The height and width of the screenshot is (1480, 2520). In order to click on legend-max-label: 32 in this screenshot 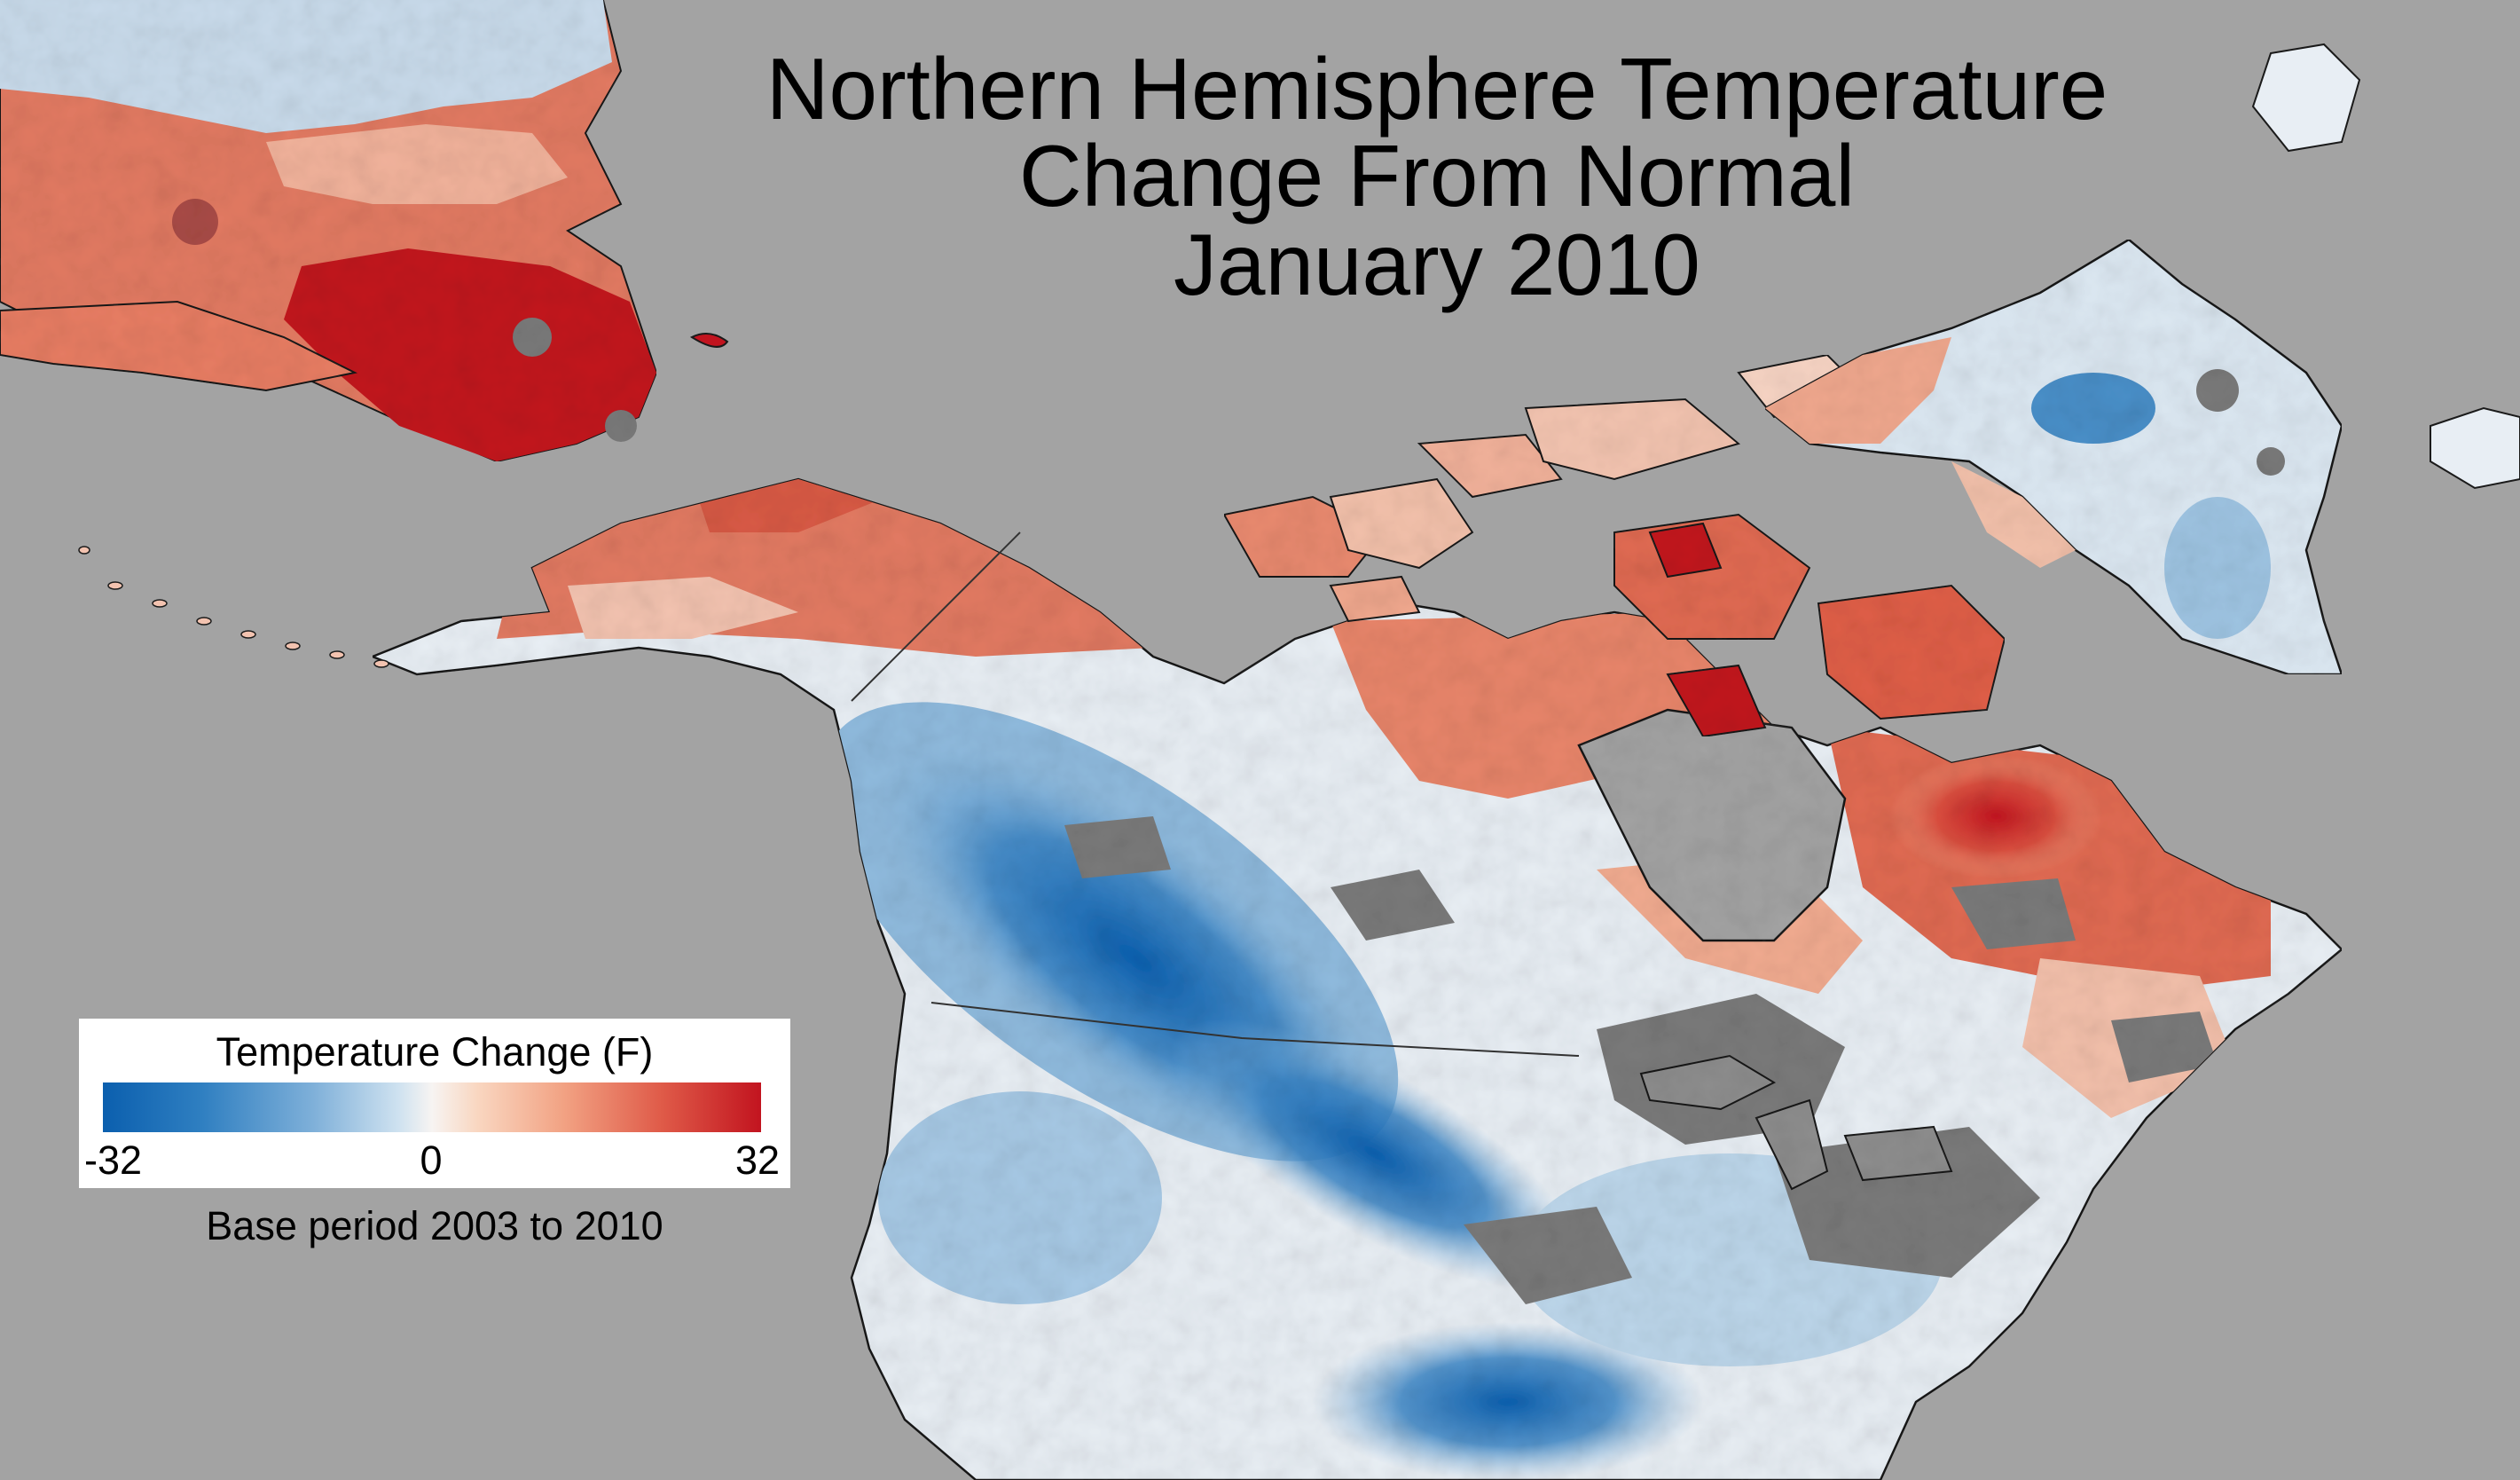, I will do `click(757, 1161)`.